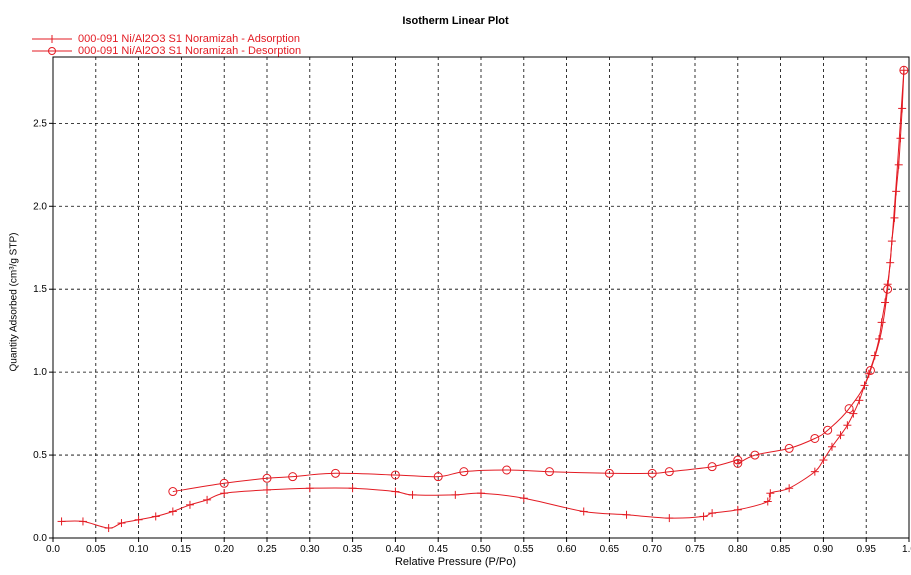 This screenshot has height=575, width=911. Describe the element at coordinates (52, 51) in the screenshot. I see `legend-marker-circle` at that location.